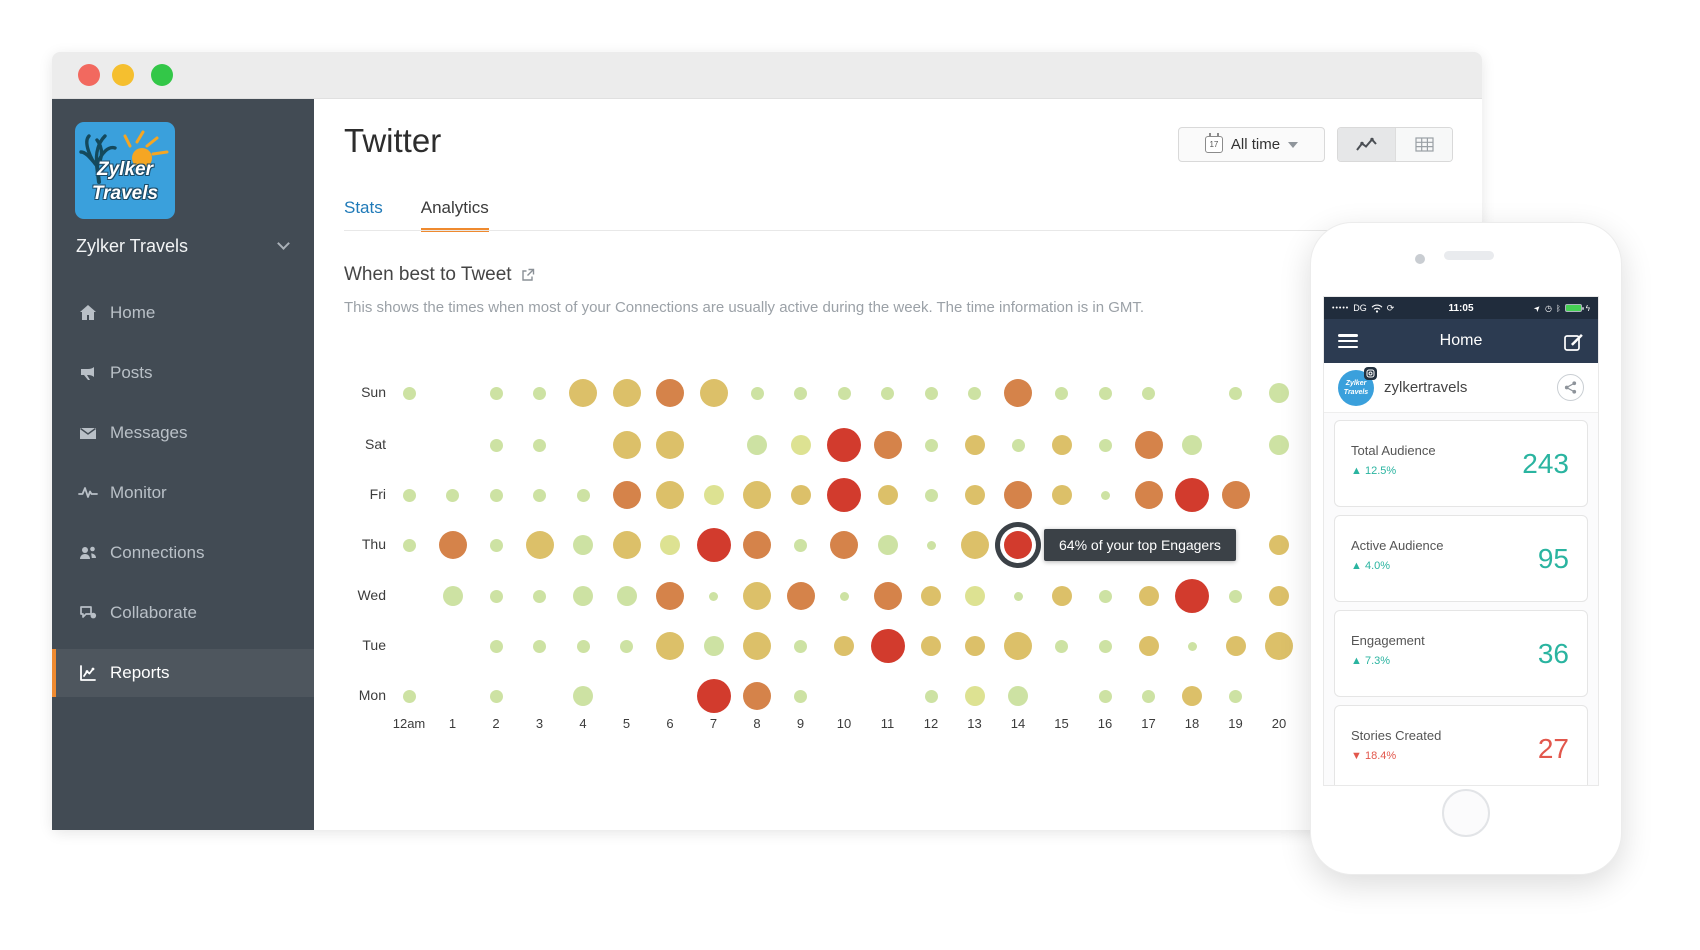 Image resolution: width=1700 pixels, height=950 pixels. Describe the element at coordinates (528, 275) in the screenshot. I see `external-link-icon` at that location.